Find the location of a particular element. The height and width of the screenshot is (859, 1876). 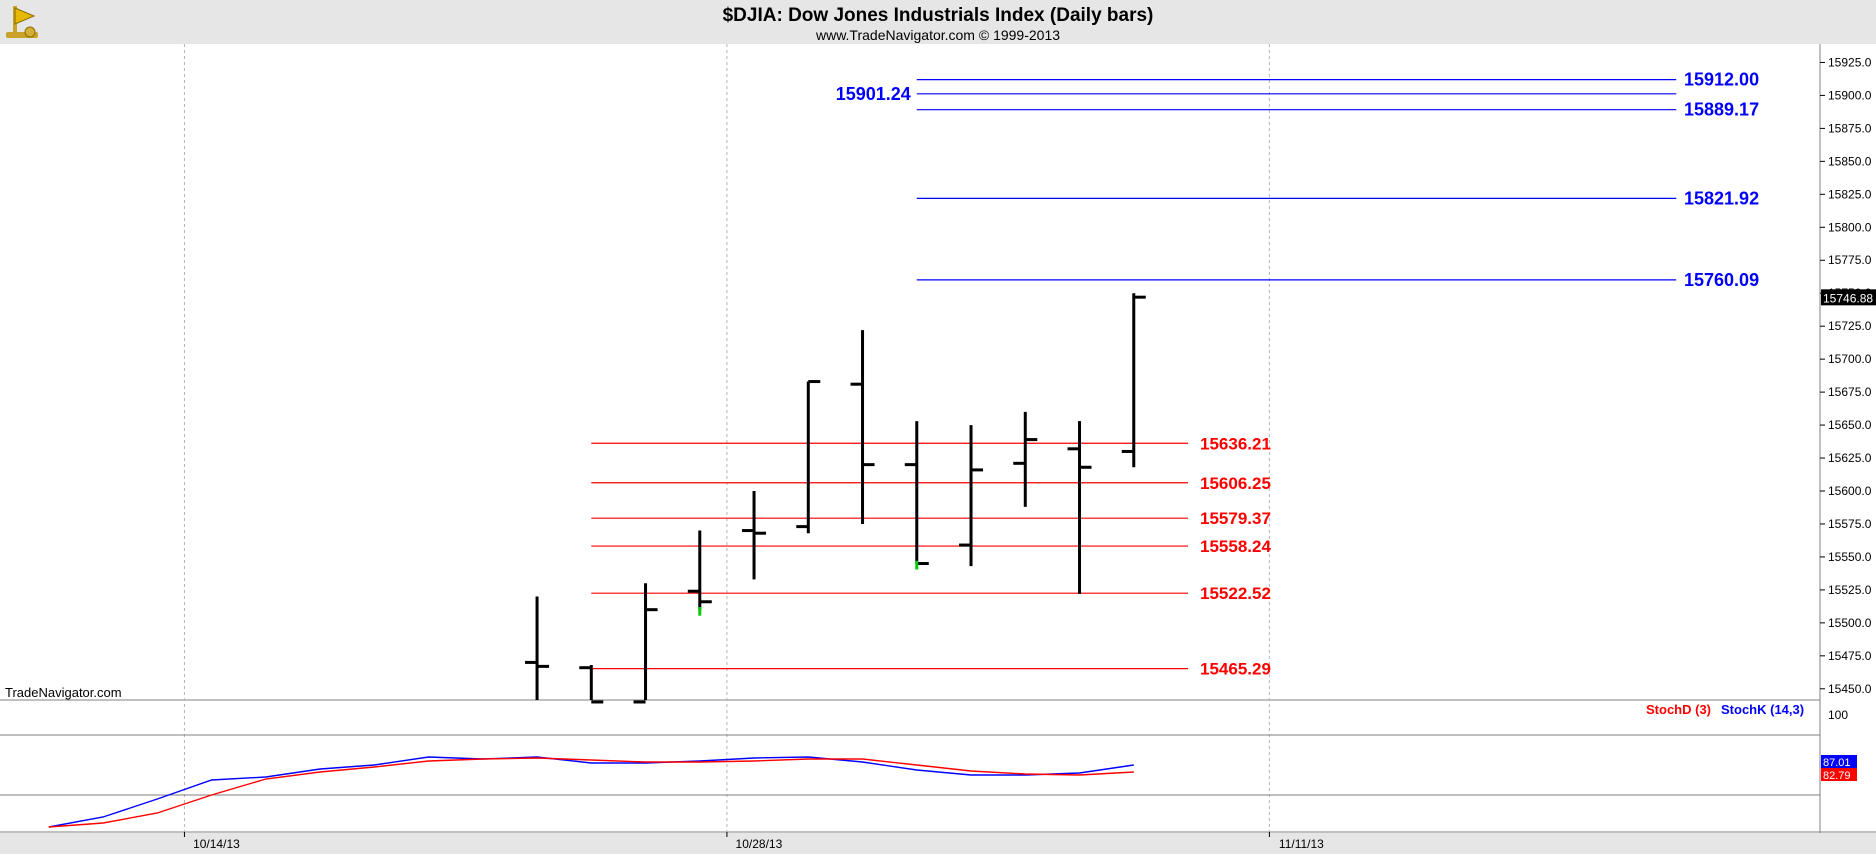

red-level-label-0: 15636.21 is located at coordinates (1235, 443).